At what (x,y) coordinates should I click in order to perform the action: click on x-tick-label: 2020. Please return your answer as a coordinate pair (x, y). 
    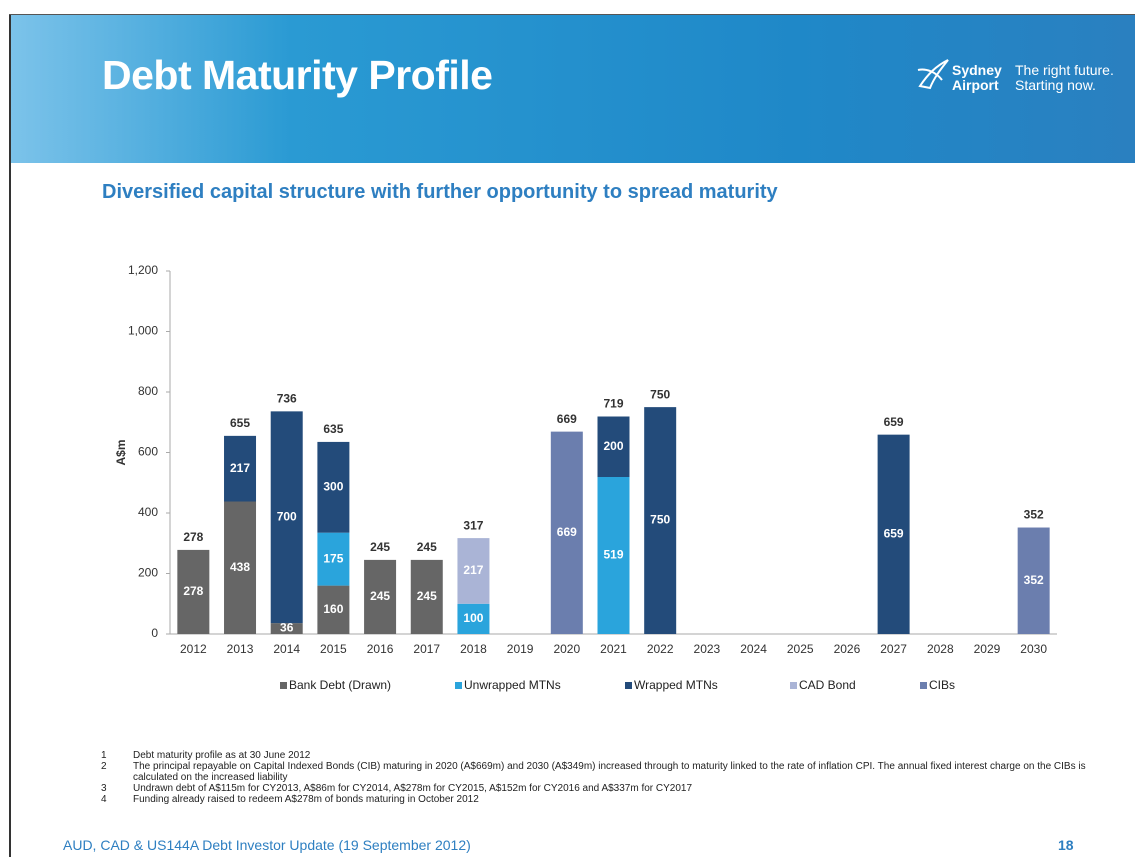
    Looking at the image, I should click on (566, 649).